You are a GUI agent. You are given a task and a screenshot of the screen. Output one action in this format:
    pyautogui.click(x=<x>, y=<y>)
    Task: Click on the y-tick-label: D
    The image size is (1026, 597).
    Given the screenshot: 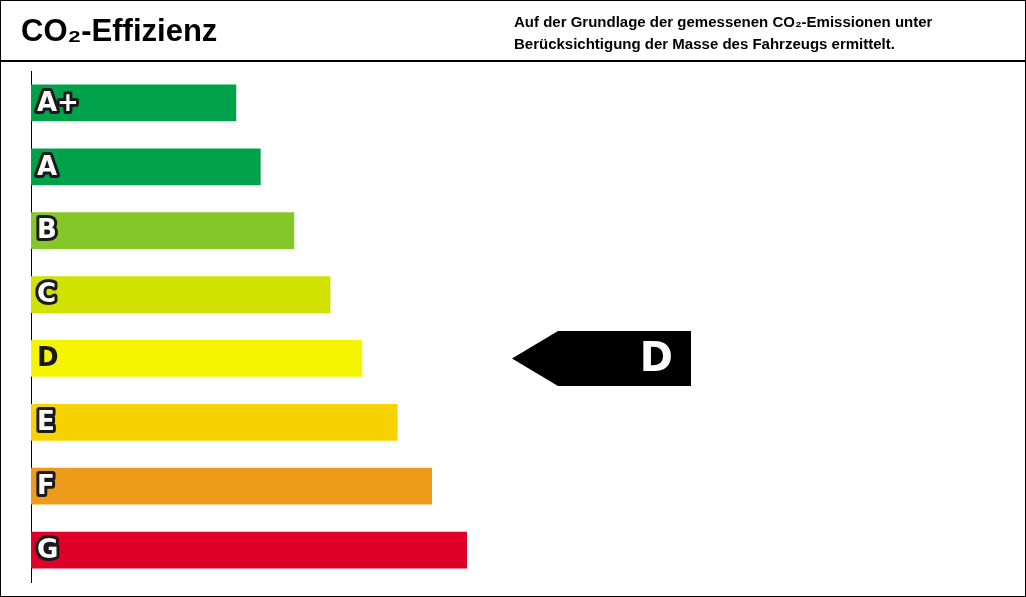 What is the action you would take?
    pyautogui.click(x=48, y=357)
    